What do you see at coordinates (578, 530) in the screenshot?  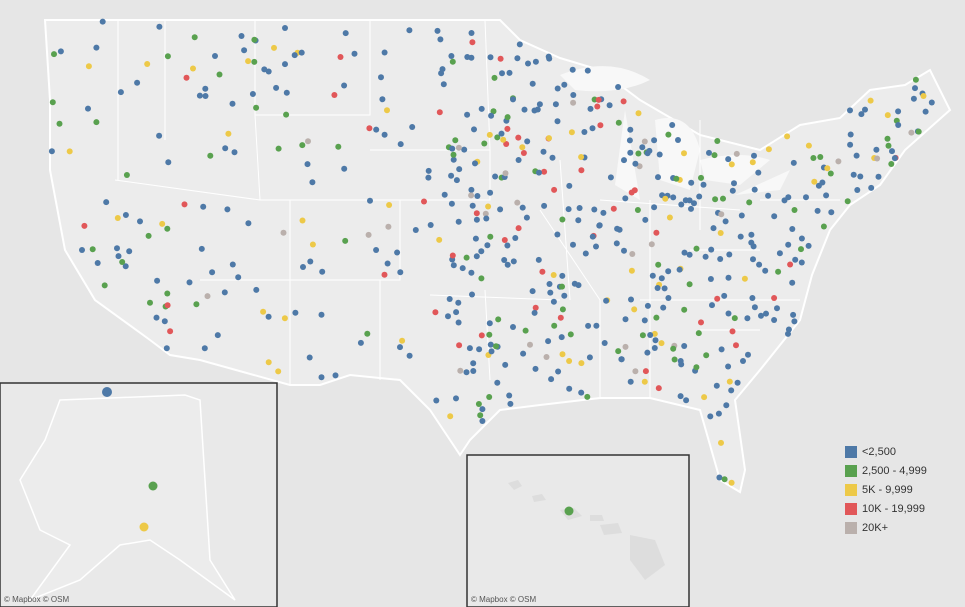 I see `hawaii-inset: © Mapbox © OSM` at bounding box center [578, 530].